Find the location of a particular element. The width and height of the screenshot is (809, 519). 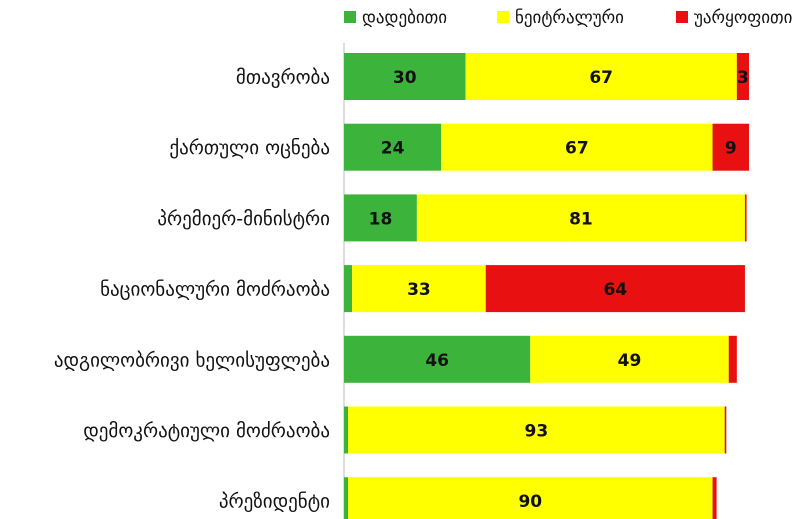

data-label: 81 is located at coordinates (581, 219).